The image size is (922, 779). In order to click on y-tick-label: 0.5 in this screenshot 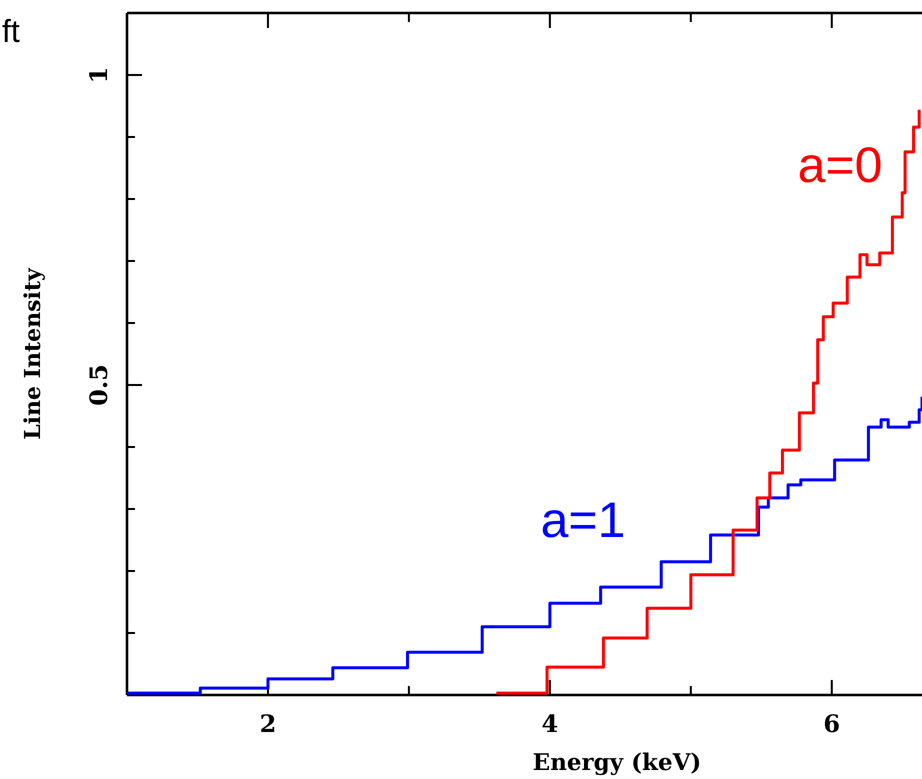, I will do `click(98, 385)`.